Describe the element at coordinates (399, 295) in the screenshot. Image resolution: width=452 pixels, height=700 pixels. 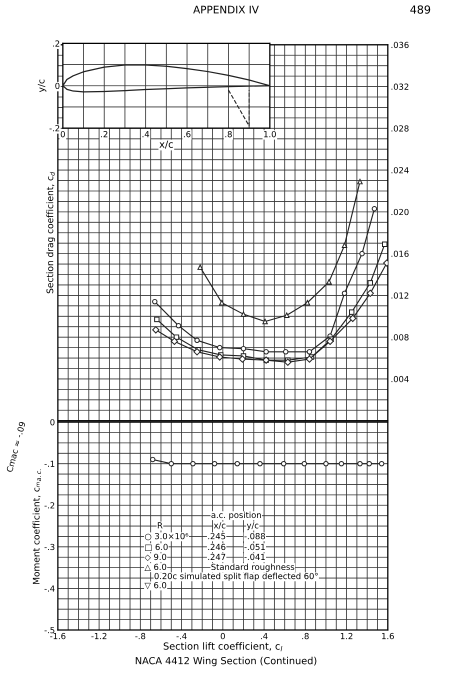
I see `y-tick-label: .012` at that location.